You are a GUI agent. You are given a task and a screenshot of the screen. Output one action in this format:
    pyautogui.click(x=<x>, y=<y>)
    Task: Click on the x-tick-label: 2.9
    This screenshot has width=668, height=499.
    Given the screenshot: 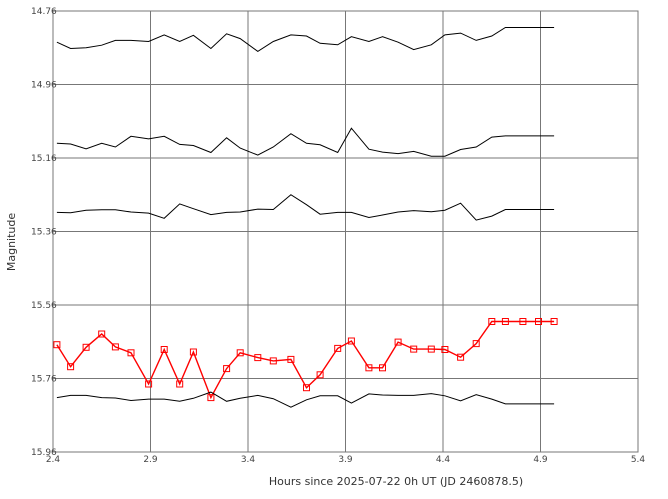 What is the action you would take?
    pyautogui.click(x=150, y=460)
    